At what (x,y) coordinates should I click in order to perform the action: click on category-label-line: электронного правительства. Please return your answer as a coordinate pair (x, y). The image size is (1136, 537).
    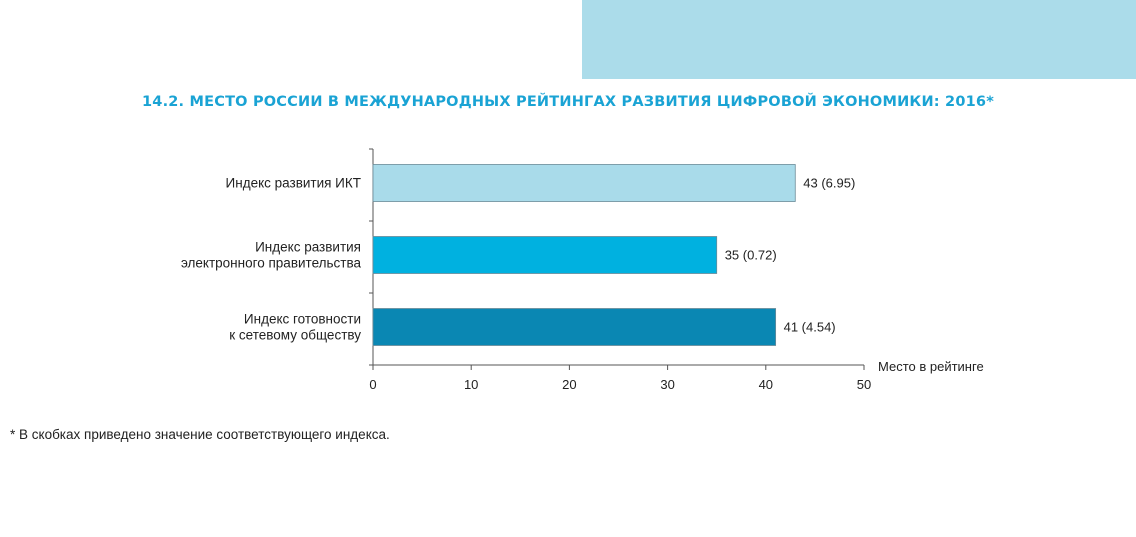
    Looking at the image, I should click on (271, 263).